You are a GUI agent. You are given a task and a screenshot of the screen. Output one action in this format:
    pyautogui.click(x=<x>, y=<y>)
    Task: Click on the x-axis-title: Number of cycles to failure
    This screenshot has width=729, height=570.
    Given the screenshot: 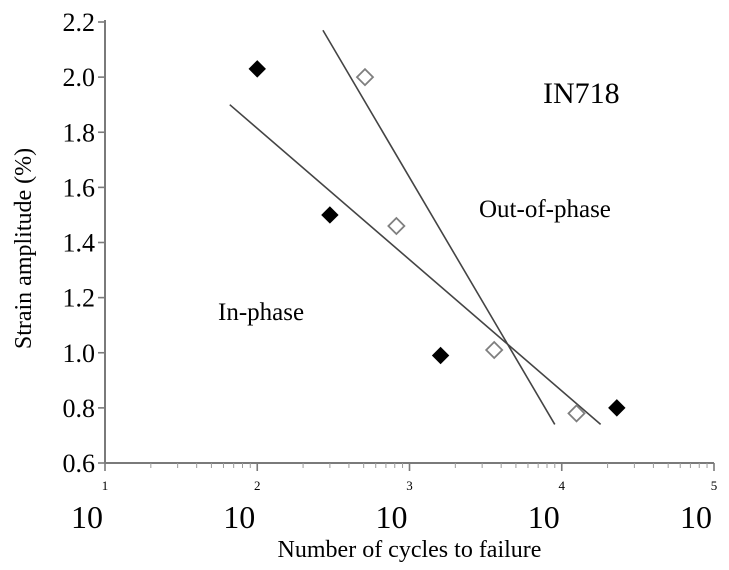 What is the action you would take?
    pyautogui.click(x=410, y=550)
    